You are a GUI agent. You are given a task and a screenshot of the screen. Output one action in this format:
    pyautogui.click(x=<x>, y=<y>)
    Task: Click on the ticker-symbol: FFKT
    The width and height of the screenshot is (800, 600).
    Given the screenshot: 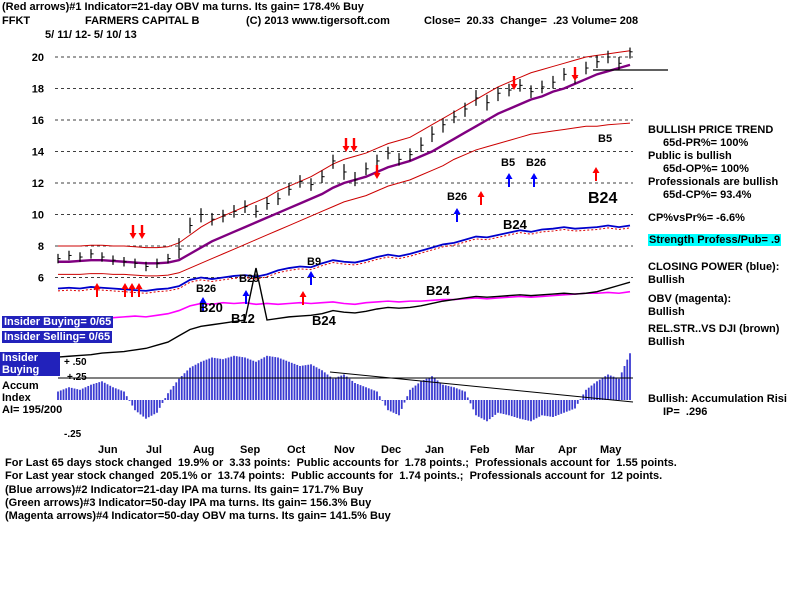 What is the action you would take?
    pyautogui.click(x=16, y=21)
    